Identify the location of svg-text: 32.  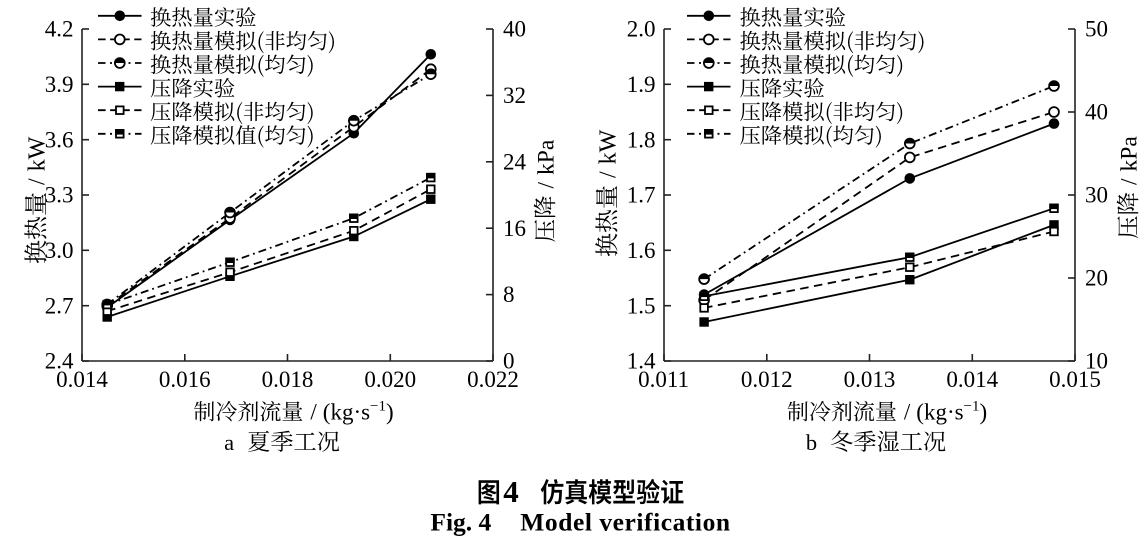
(514, 95).